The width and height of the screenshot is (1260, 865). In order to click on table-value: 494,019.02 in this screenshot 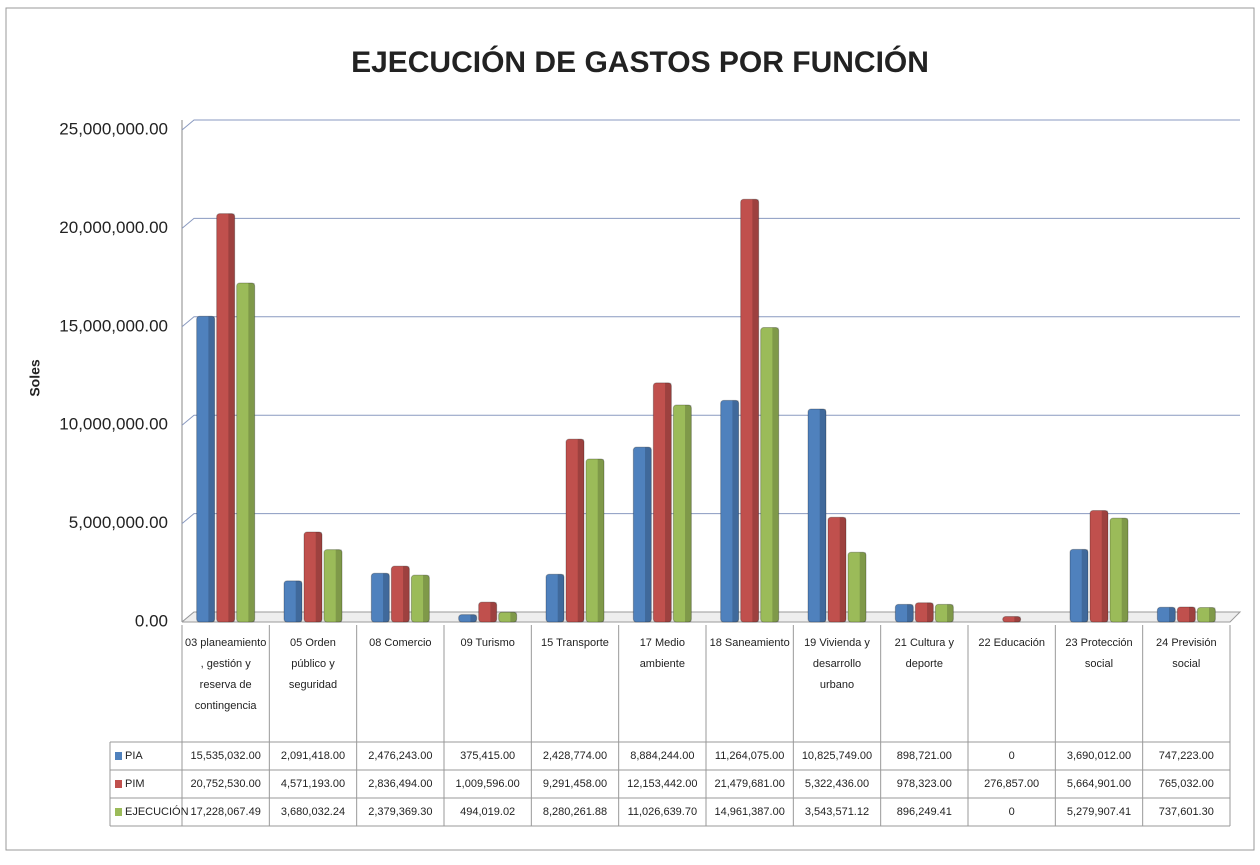, I will do `click(487, 812)`.